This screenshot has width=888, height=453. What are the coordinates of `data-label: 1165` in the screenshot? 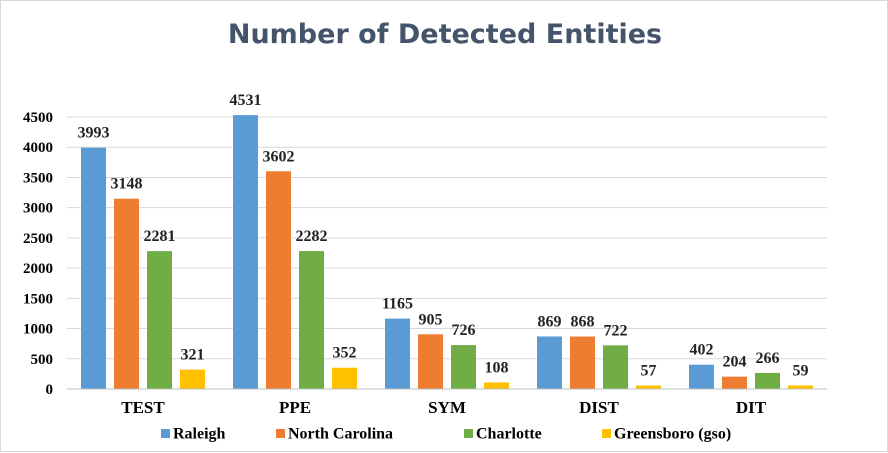 It's located at (397, 304).